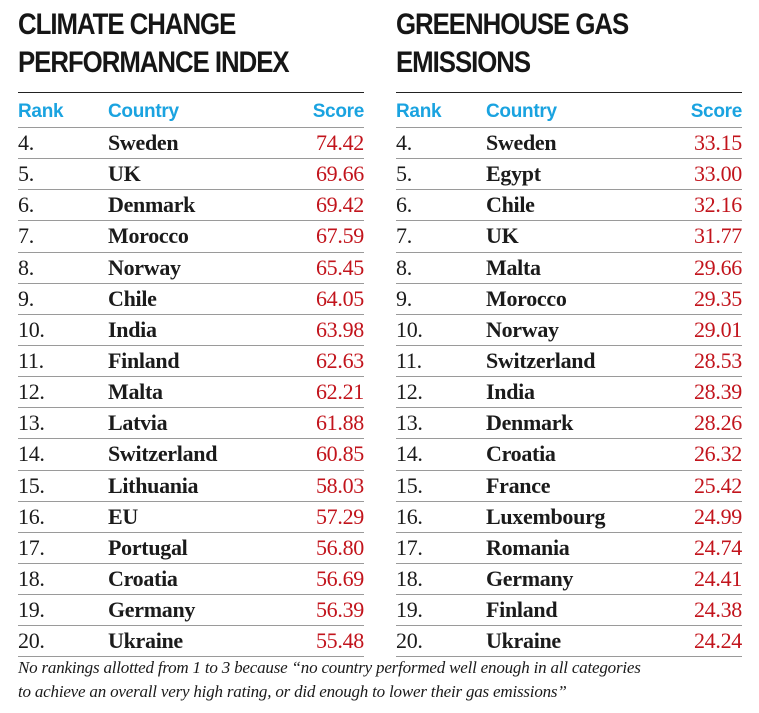  Describe the element at coordinates (569, 580) in the screenshot. I see `table-row: 18. Germany 24.41` at that location.